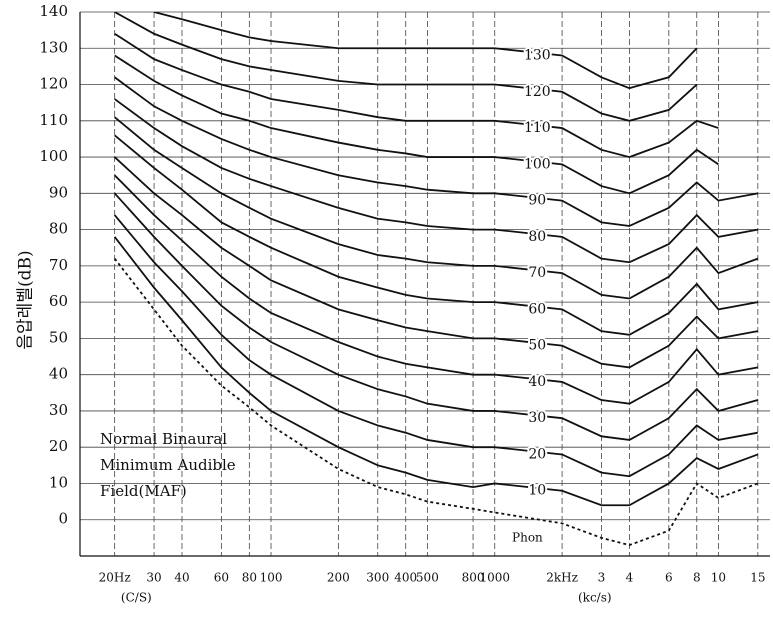 The width and height of the screenshot is (773, 623). Describe the element at coordinates (153, 578) in the screenshot. I see `x-tick-label: 30` at that location.